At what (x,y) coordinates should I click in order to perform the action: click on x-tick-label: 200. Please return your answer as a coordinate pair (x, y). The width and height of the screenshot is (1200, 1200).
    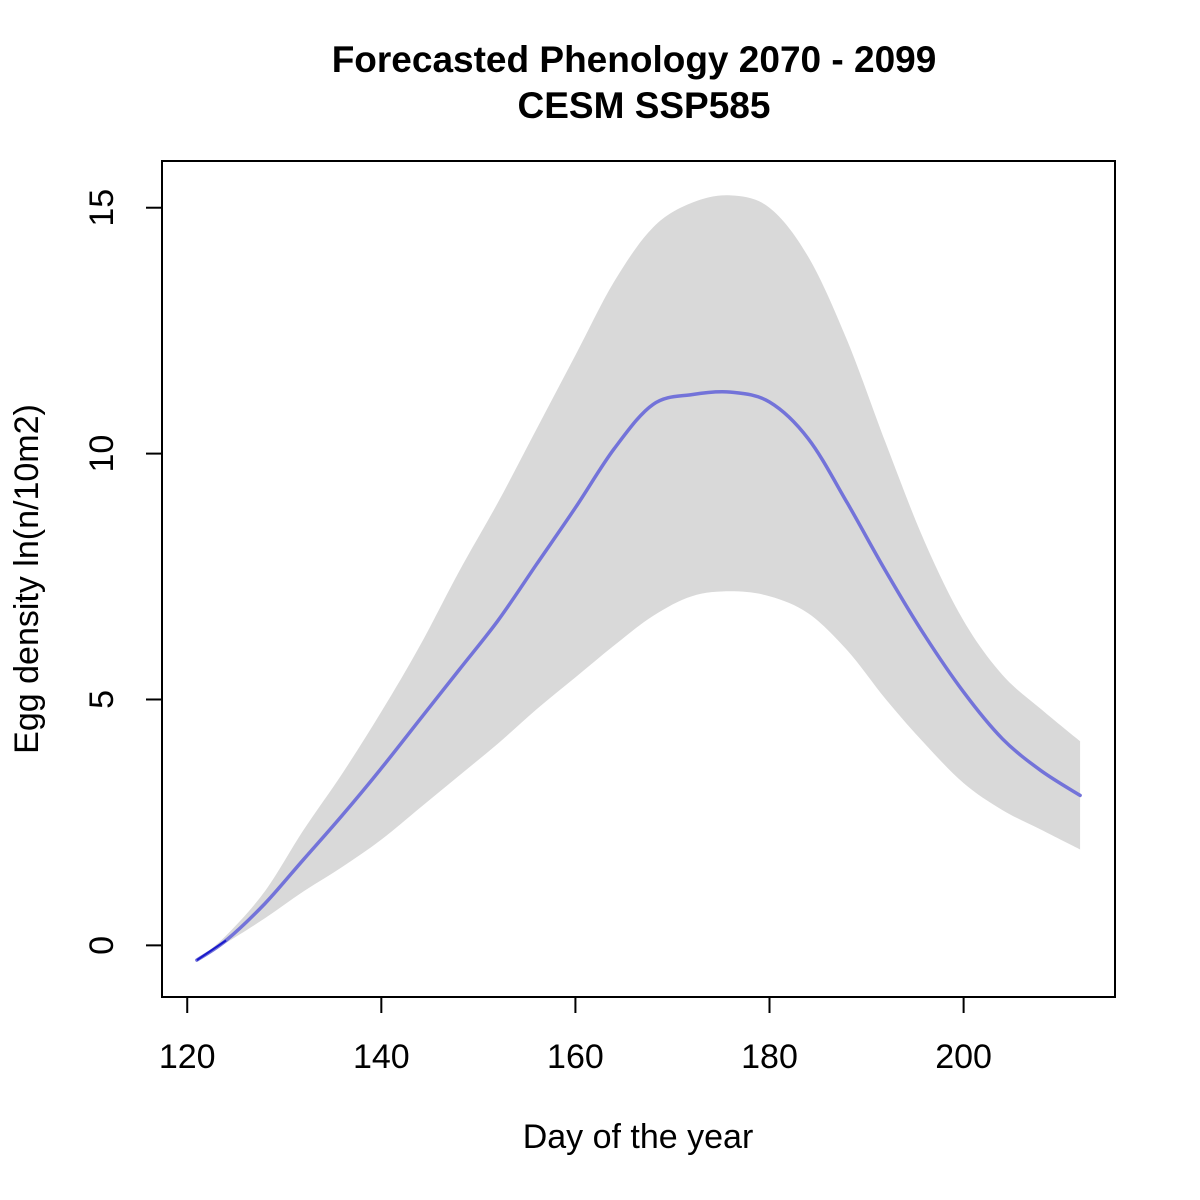
    Looking at the image, I should click on (963, 1057).